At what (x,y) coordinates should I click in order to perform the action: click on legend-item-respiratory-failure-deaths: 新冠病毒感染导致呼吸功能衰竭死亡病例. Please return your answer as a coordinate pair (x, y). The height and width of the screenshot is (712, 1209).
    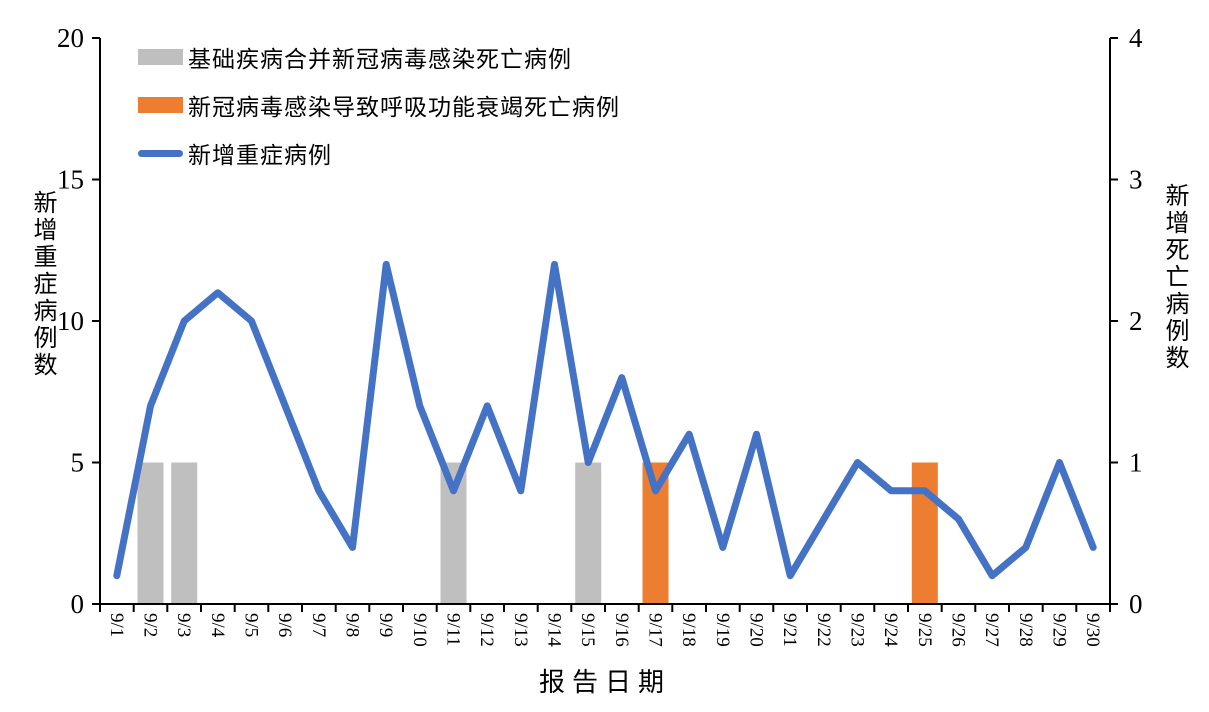
    Looking at the image, I should click on (379, 105).